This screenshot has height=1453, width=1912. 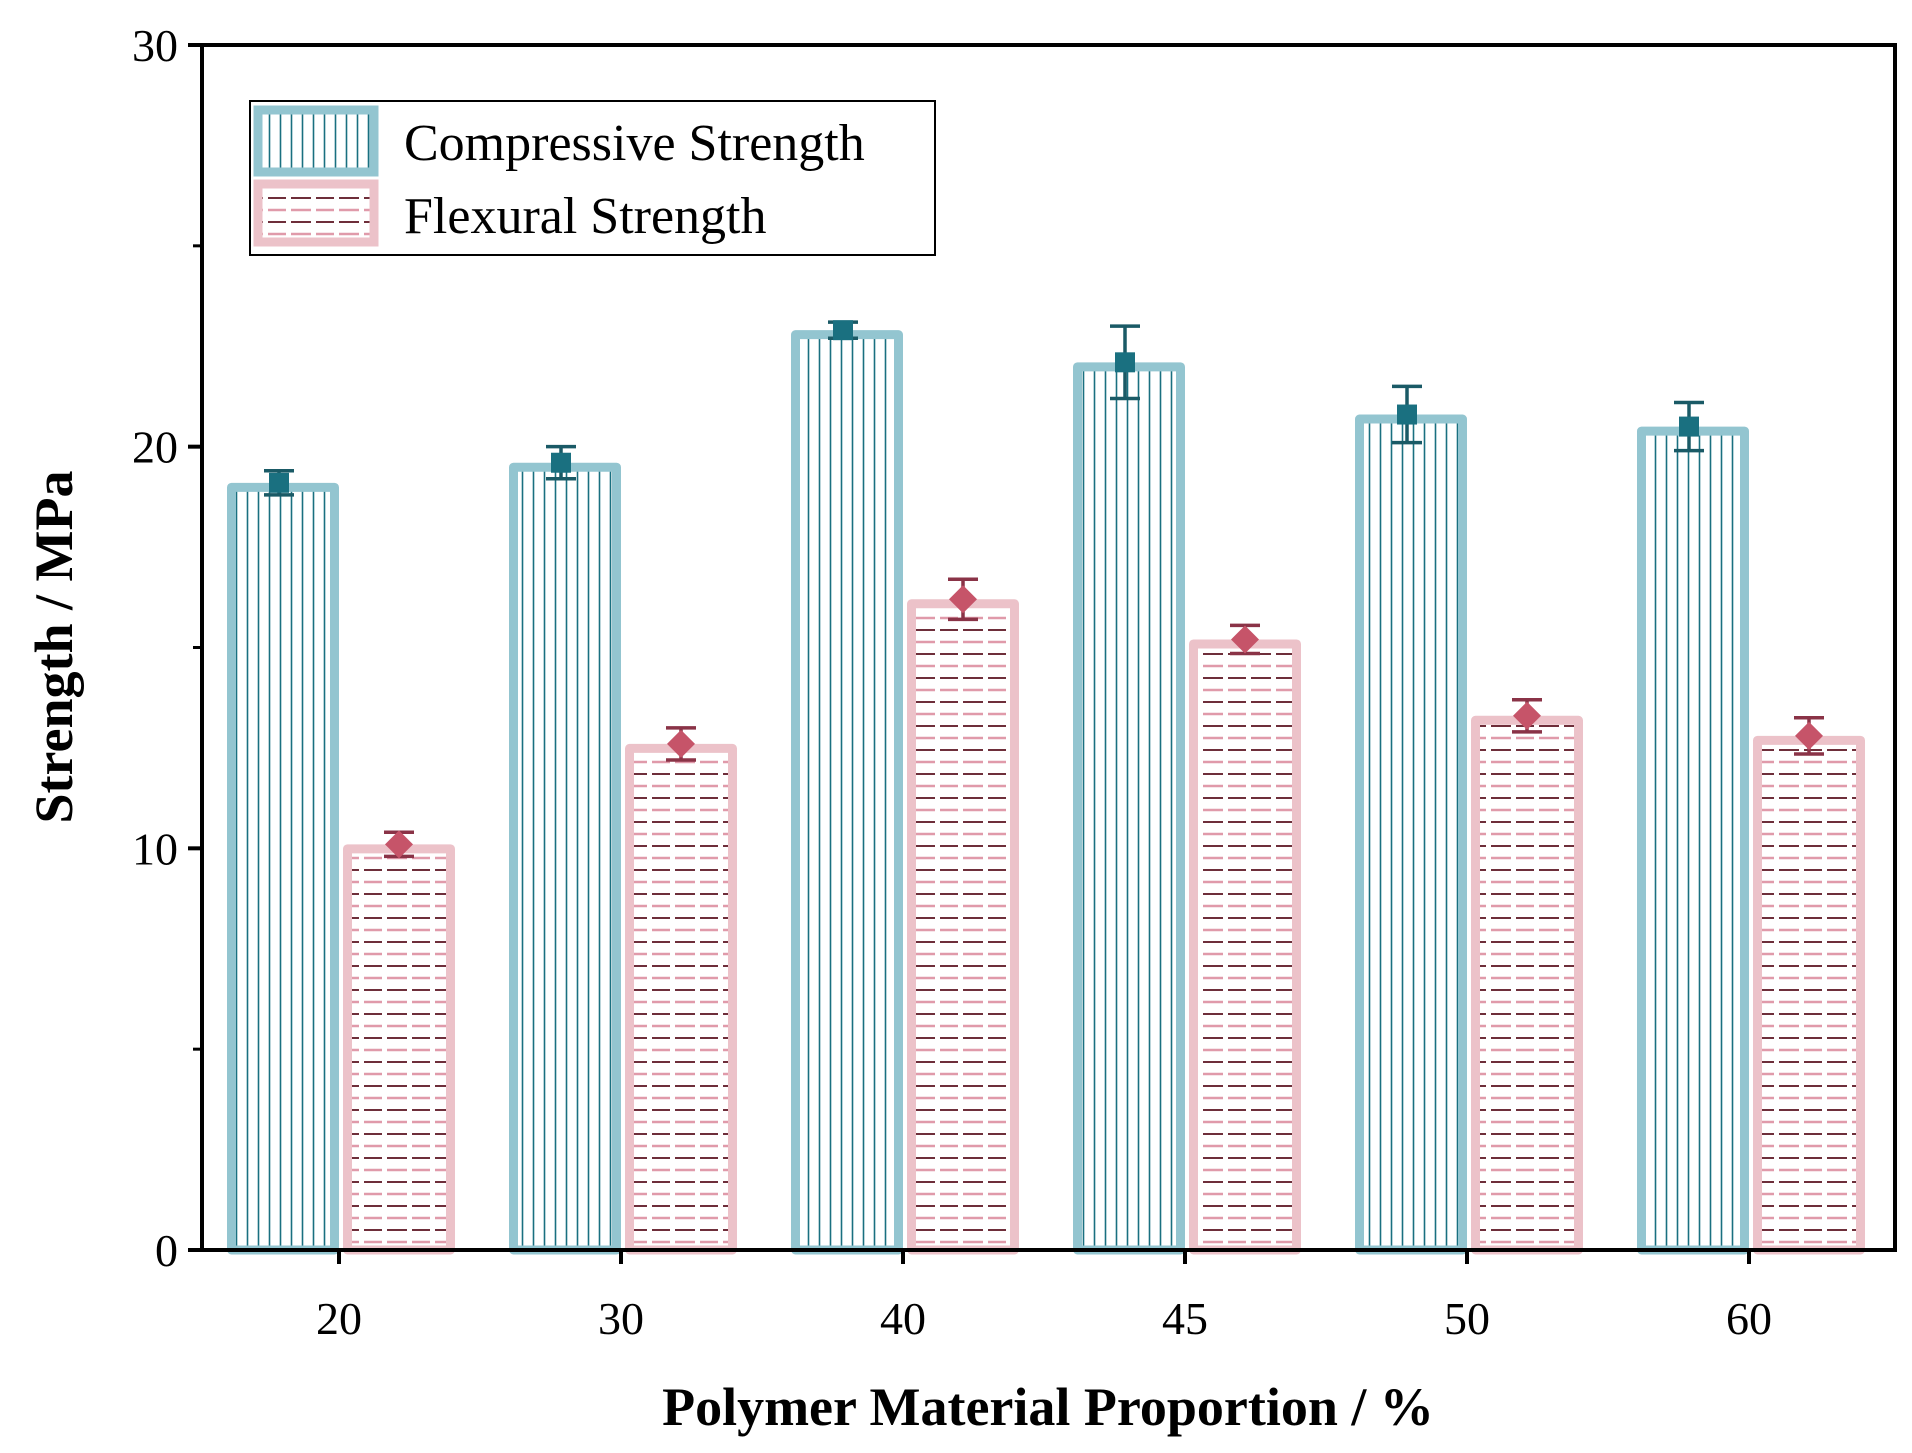 I want to click on x-tick-label-60: 60, so click(x=1749, y=1318).